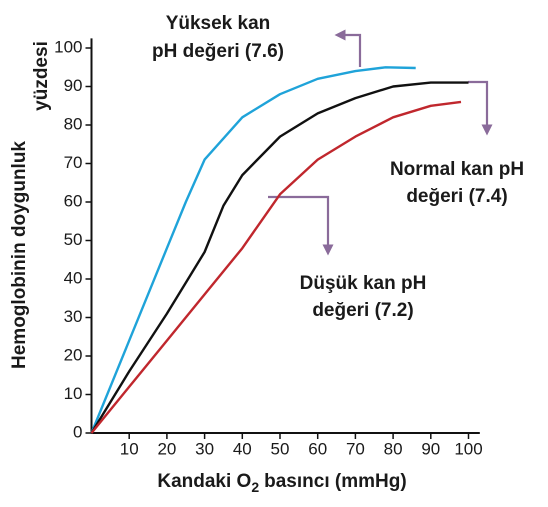 This screenshot has height=507, width=548. Describe the element at coordinates (129, 448) in the screenshot. I see `x-tick-label: 10` at that location.